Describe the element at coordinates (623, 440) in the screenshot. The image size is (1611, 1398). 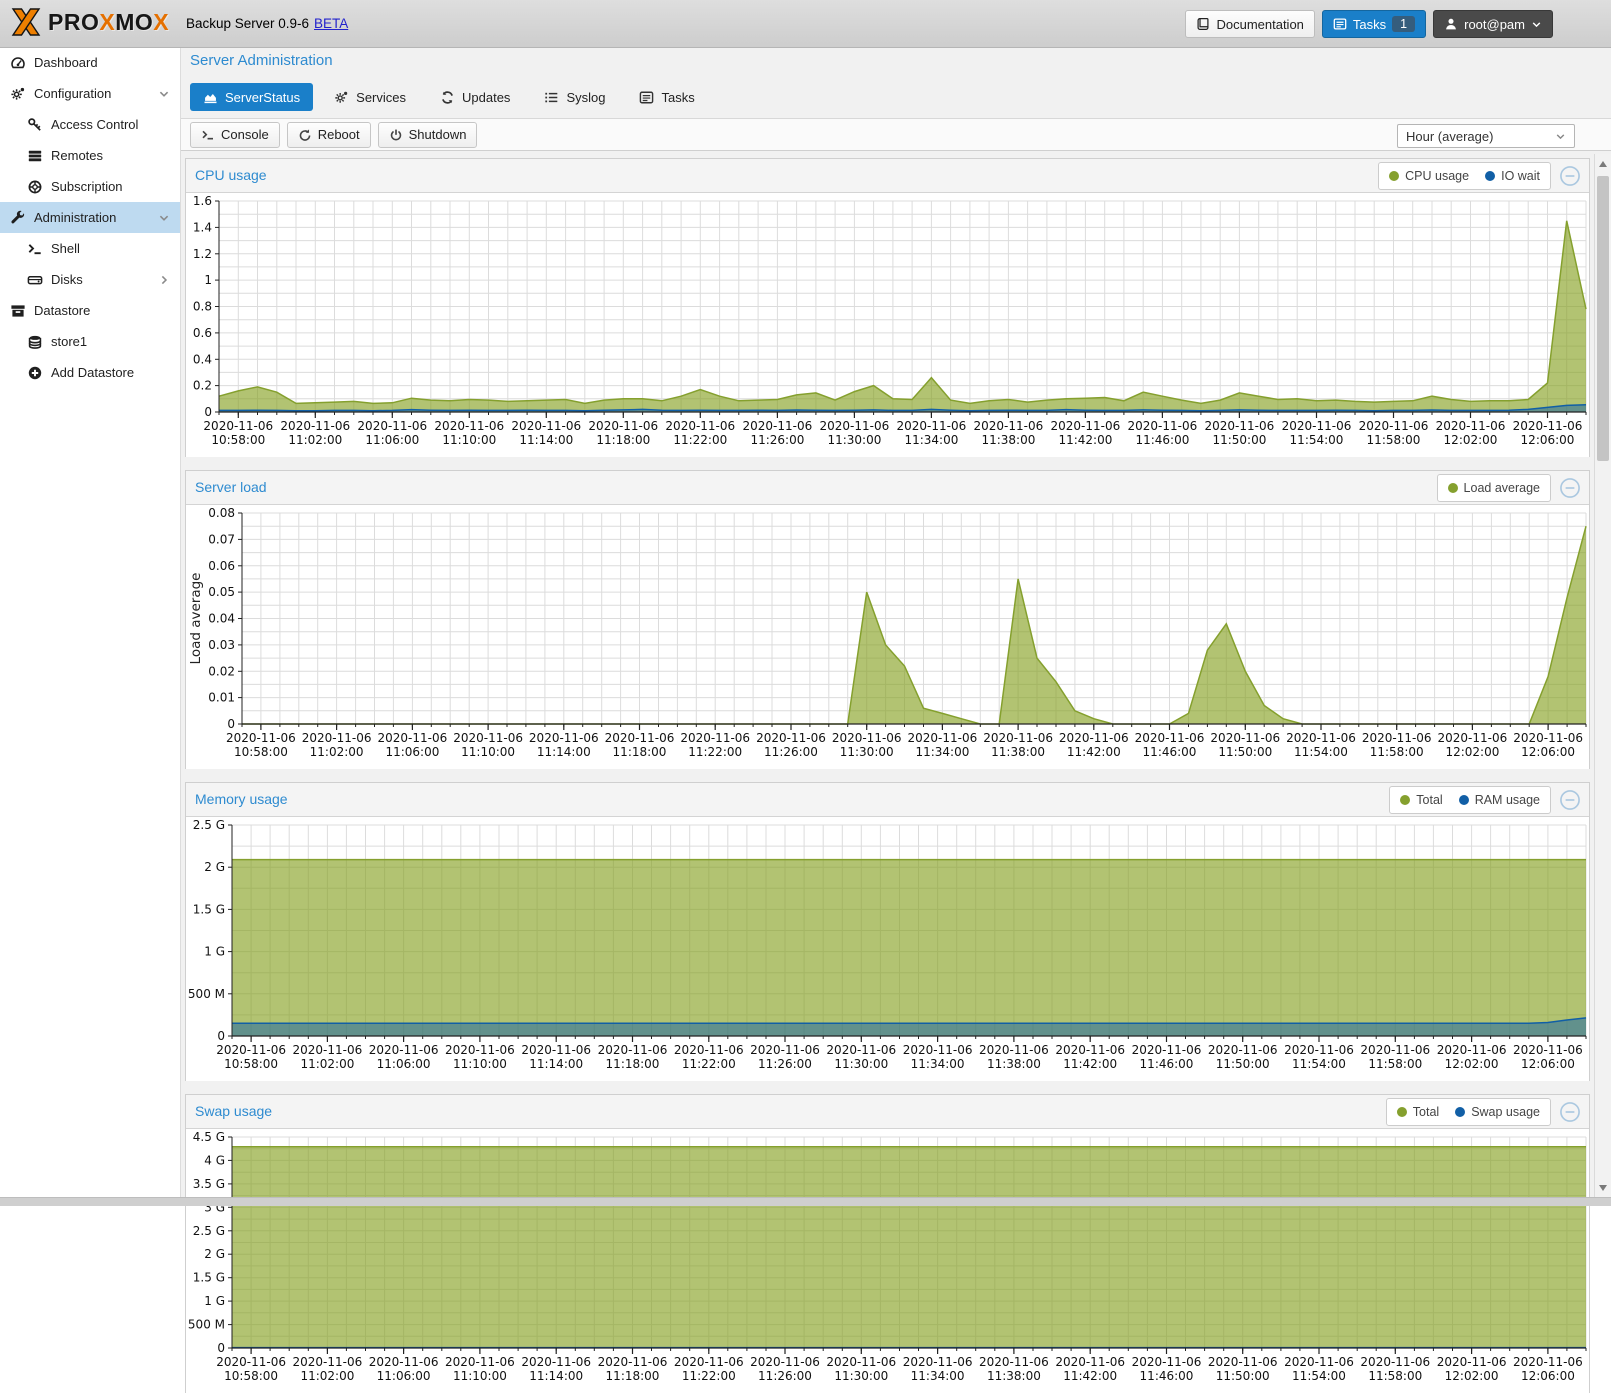
I see `svg-text: 11:18:00` at that location.